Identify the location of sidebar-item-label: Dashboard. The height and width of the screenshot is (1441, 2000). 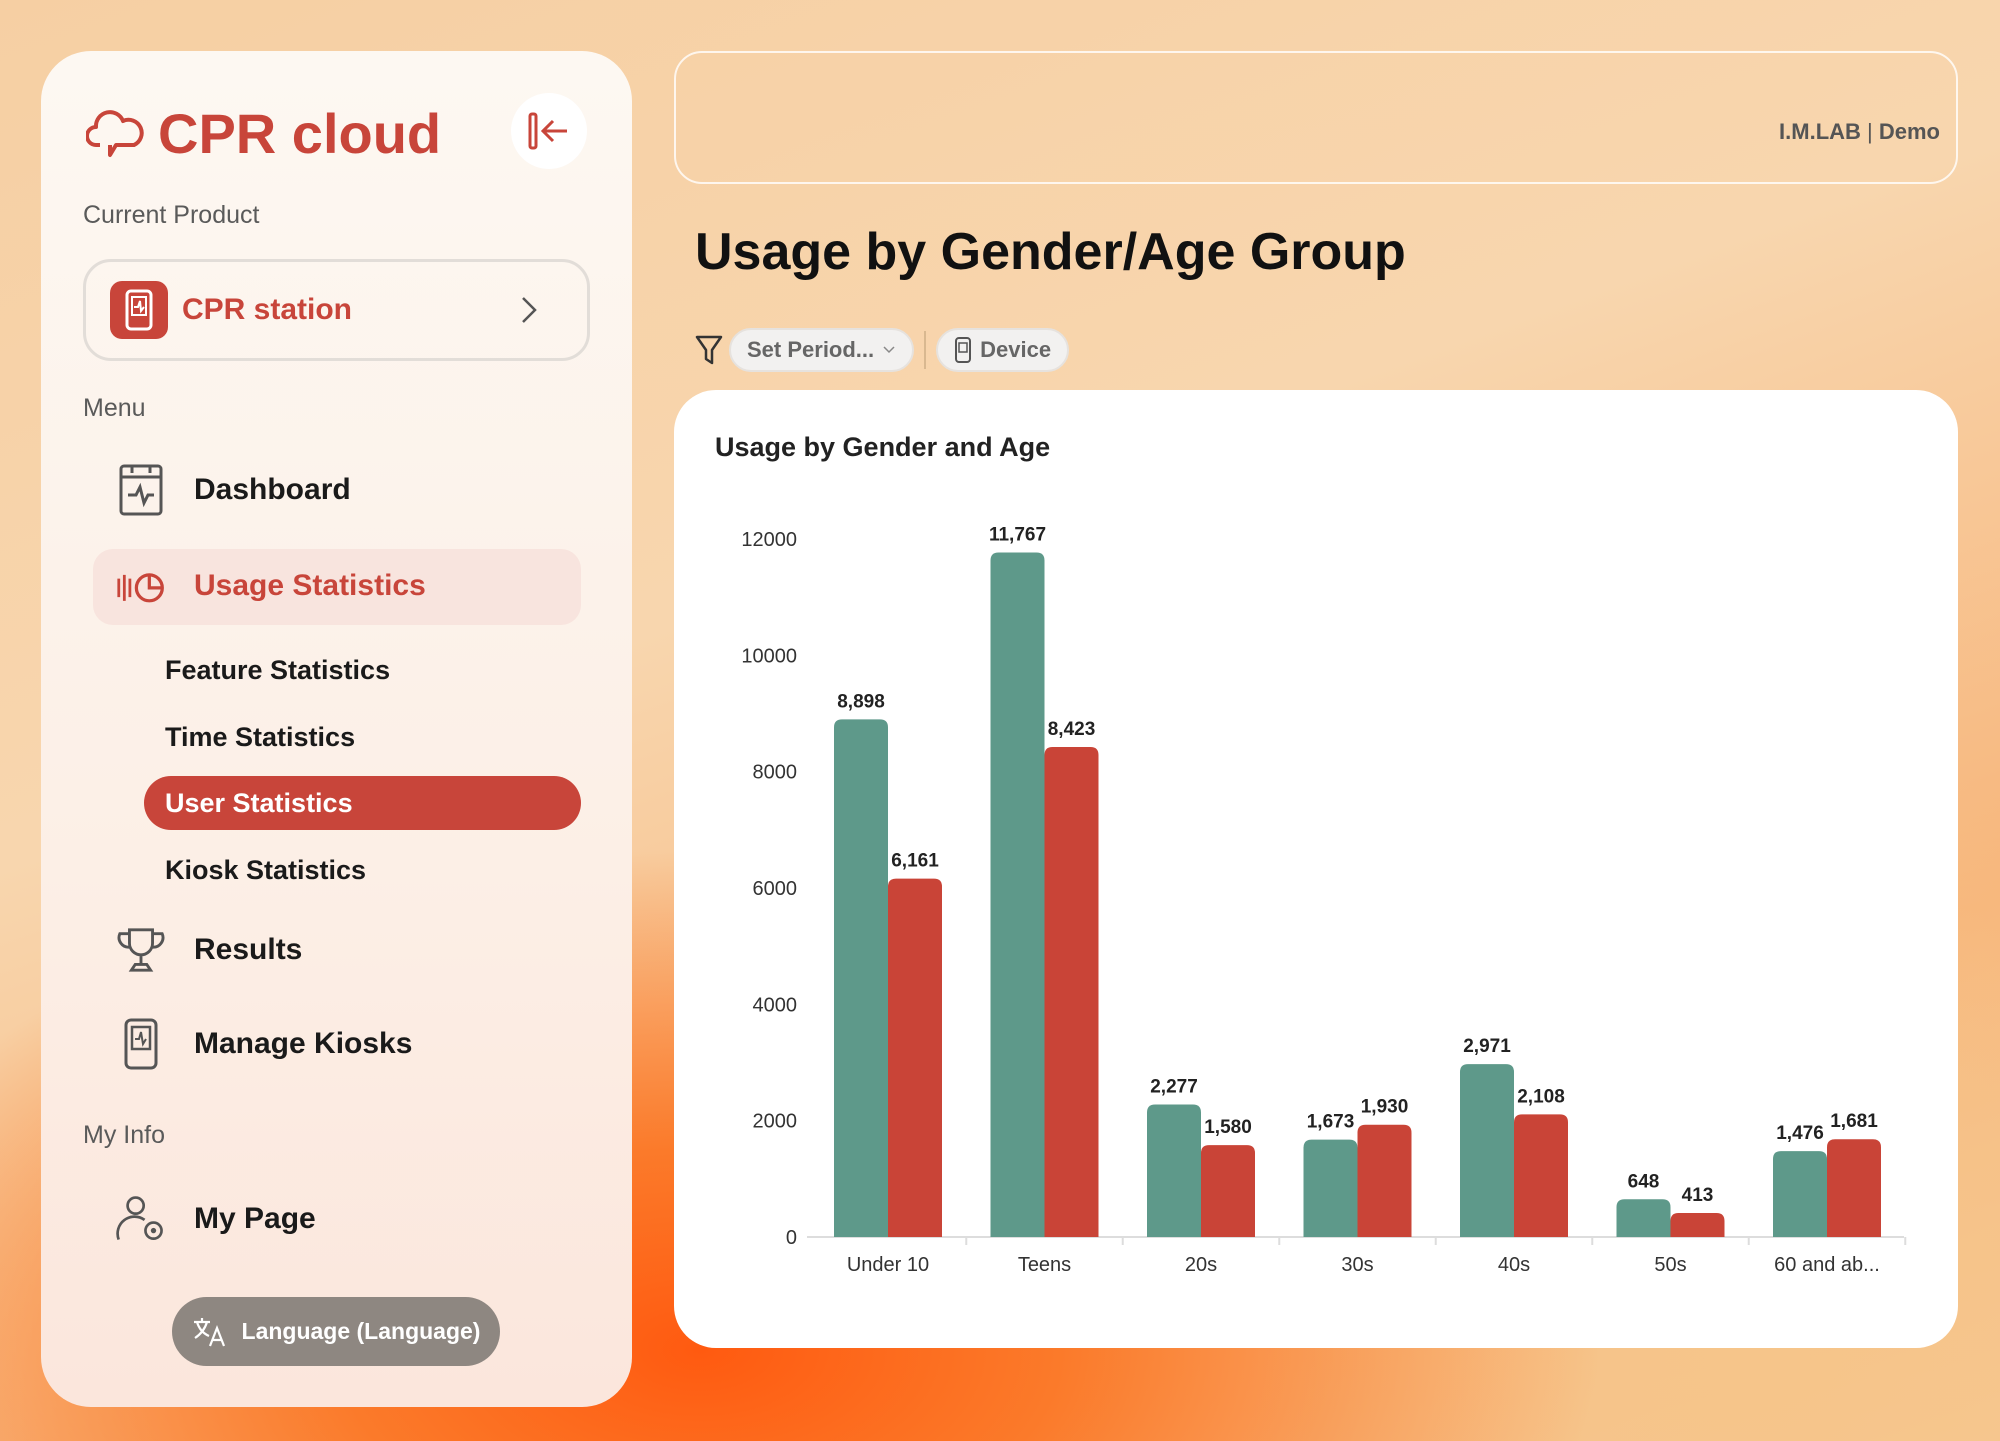
(272, 489).